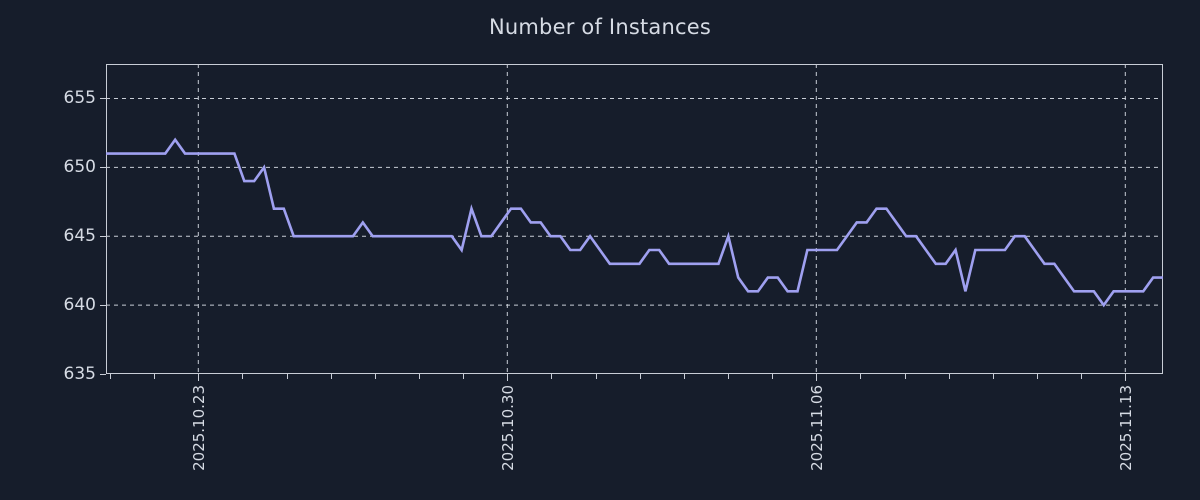 Image resolution: width=1200 pixels, height=500 pixels. What do you see at coordinates (599, 27) in the screenshot?
I see `page-title: Number of Instances` at bounding box center [599, 27].